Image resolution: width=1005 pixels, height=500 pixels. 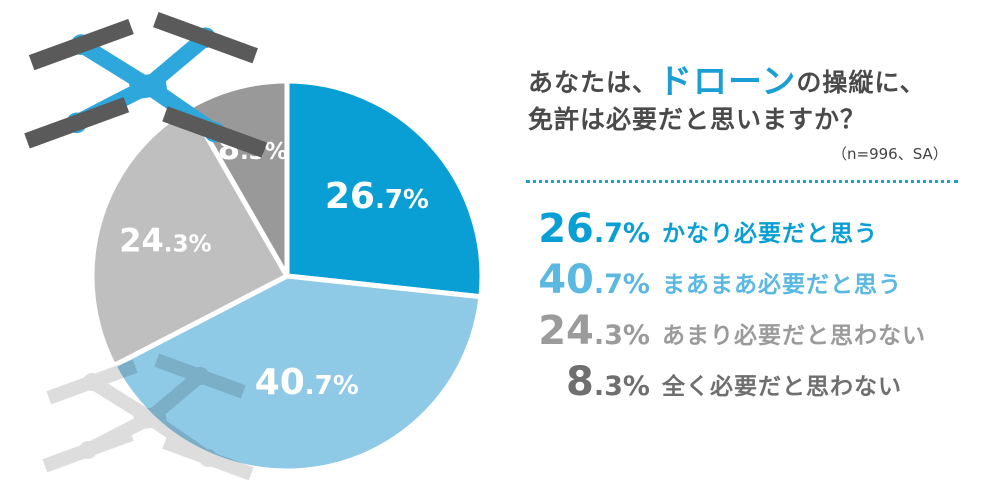 I want to click on legend-item: 24.3% あまり必要だと思わない, so click(x=725, y=333).